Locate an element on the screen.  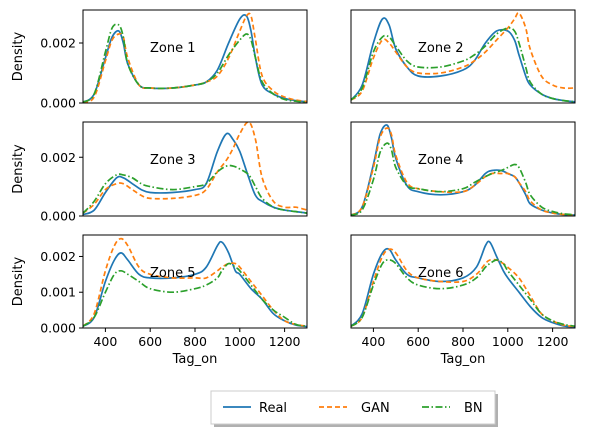
ytick-label: 0.001 is located at coordinates (58, 292).